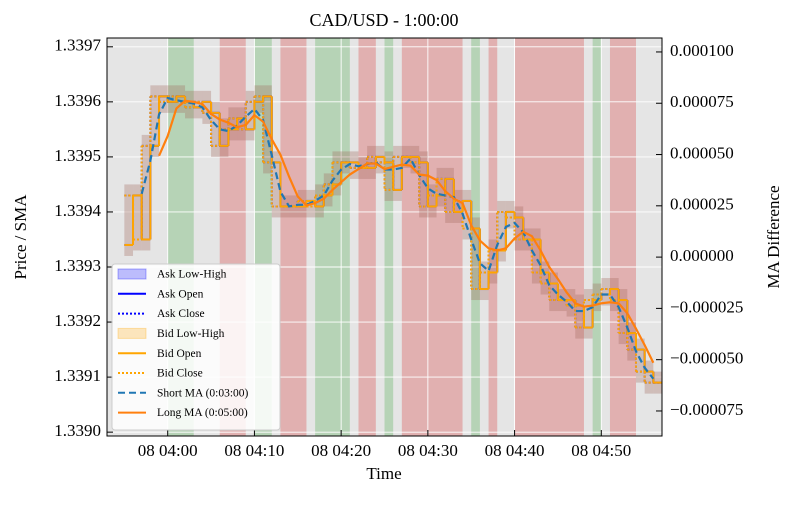  I want to click on y2-tick-label: −0.000075, so click(706, 409).